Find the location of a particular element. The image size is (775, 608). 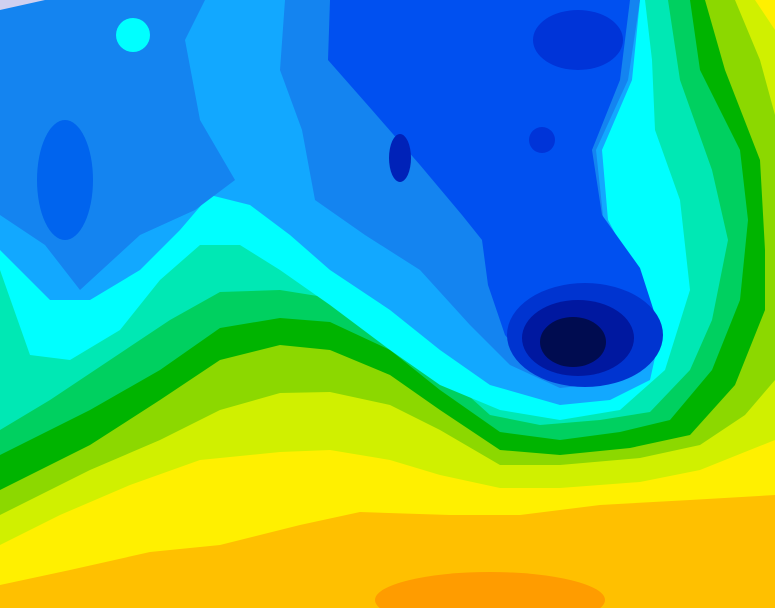

corner-patch is located at coordinates (22, 5).